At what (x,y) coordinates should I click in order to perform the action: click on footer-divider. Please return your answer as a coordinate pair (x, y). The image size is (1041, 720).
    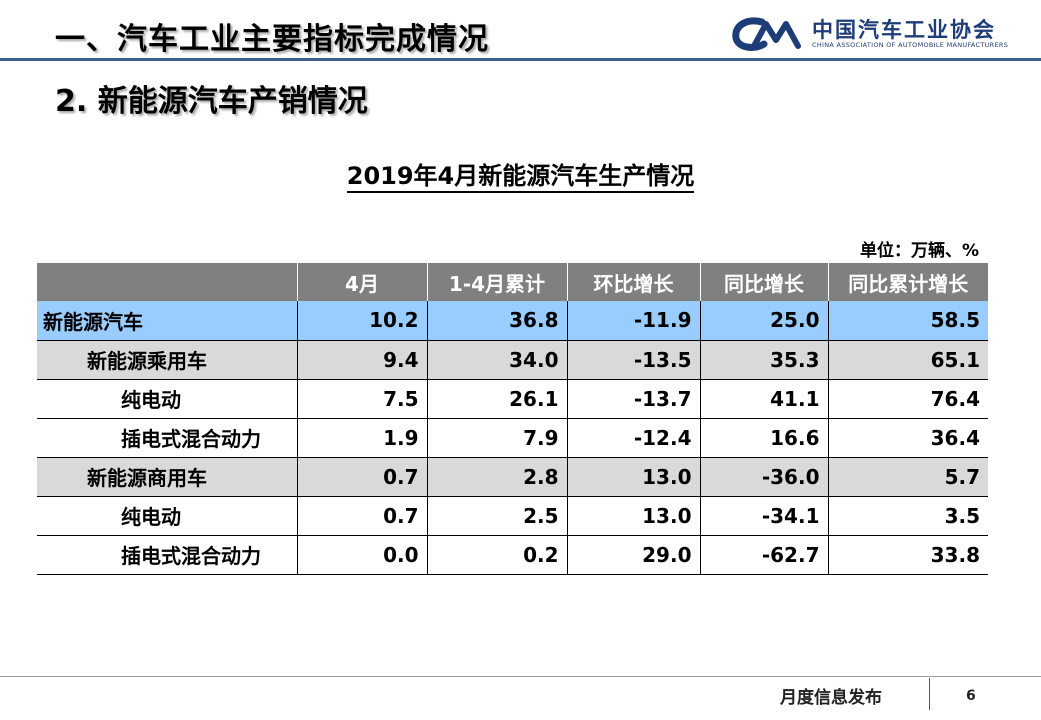
    Looking at the image, I should click on (520, 676).